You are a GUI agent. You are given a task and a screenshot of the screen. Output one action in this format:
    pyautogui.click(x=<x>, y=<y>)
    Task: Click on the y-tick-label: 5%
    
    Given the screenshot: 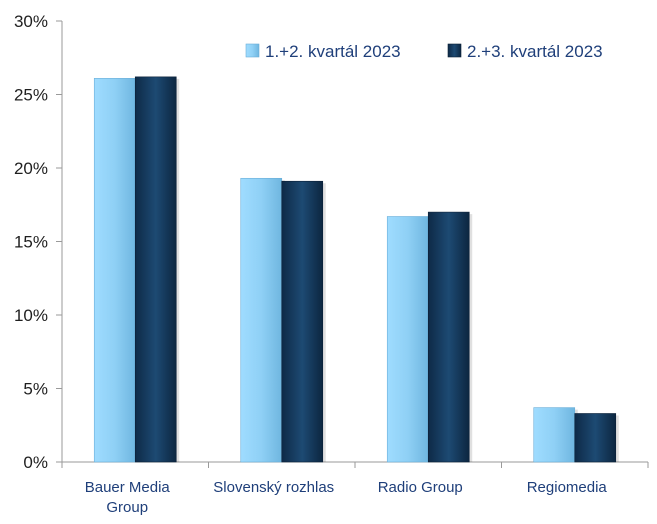 What is the action you would take?
    pyautogui.click(x=35, y=389)
    